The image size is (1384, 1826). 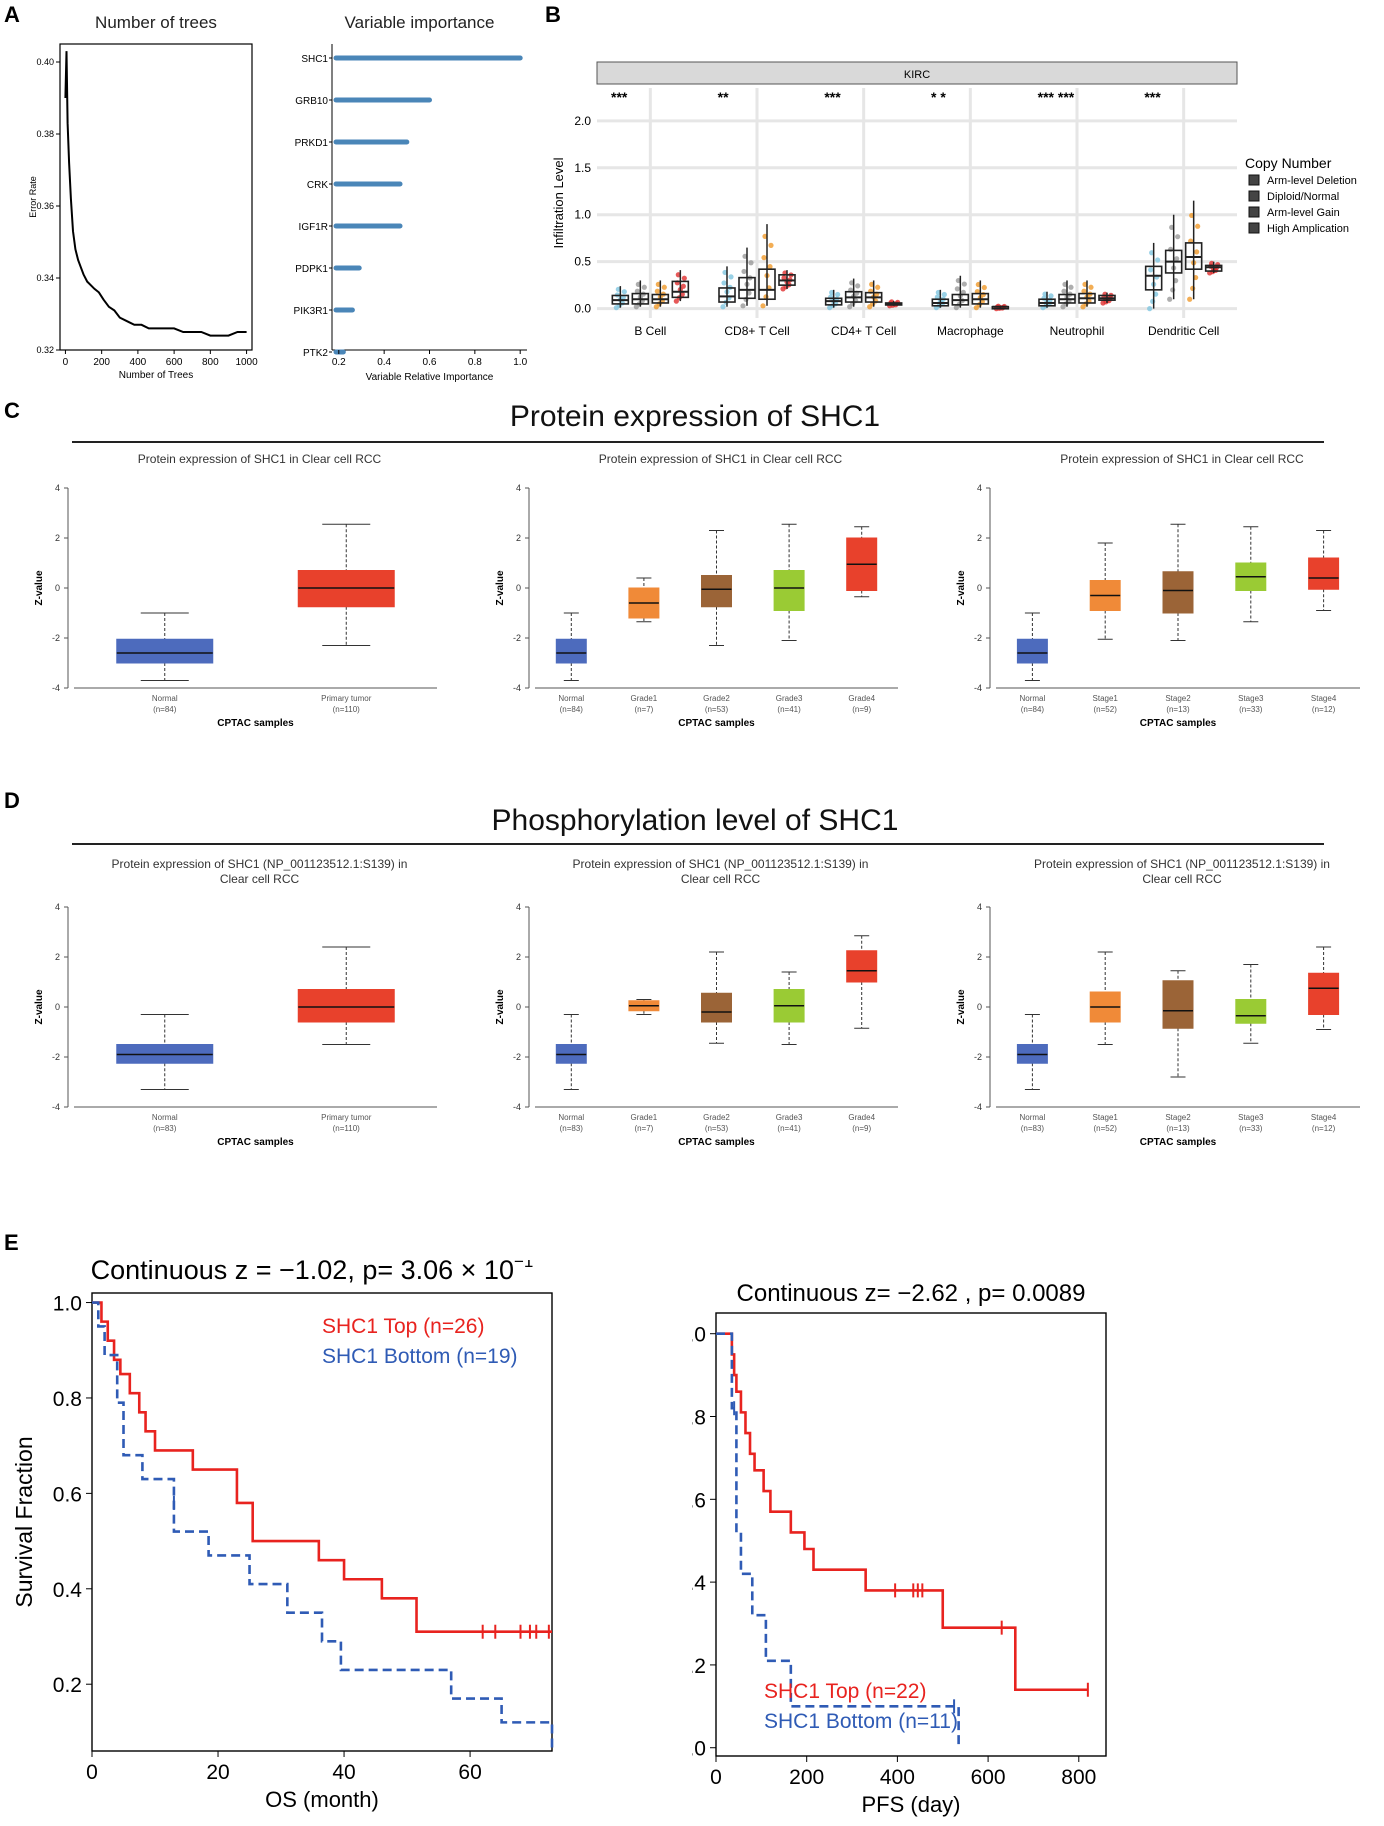 I want to click on x-tick-label: 1000, so click(x=246, y=362).